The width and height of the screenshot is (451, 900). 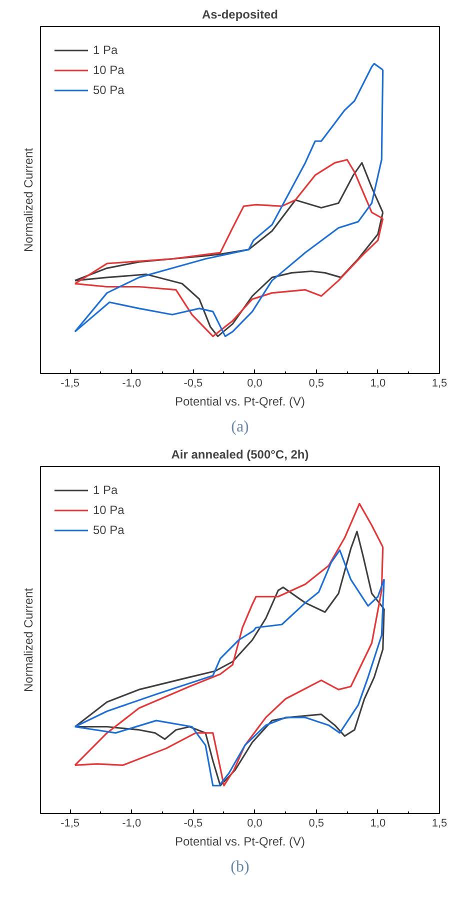 What do you see at coordinates (240, 455) in the screenshot?
I see `chart-title: Air annealed (500°C, 2h)` at bounding box center [240, 455].